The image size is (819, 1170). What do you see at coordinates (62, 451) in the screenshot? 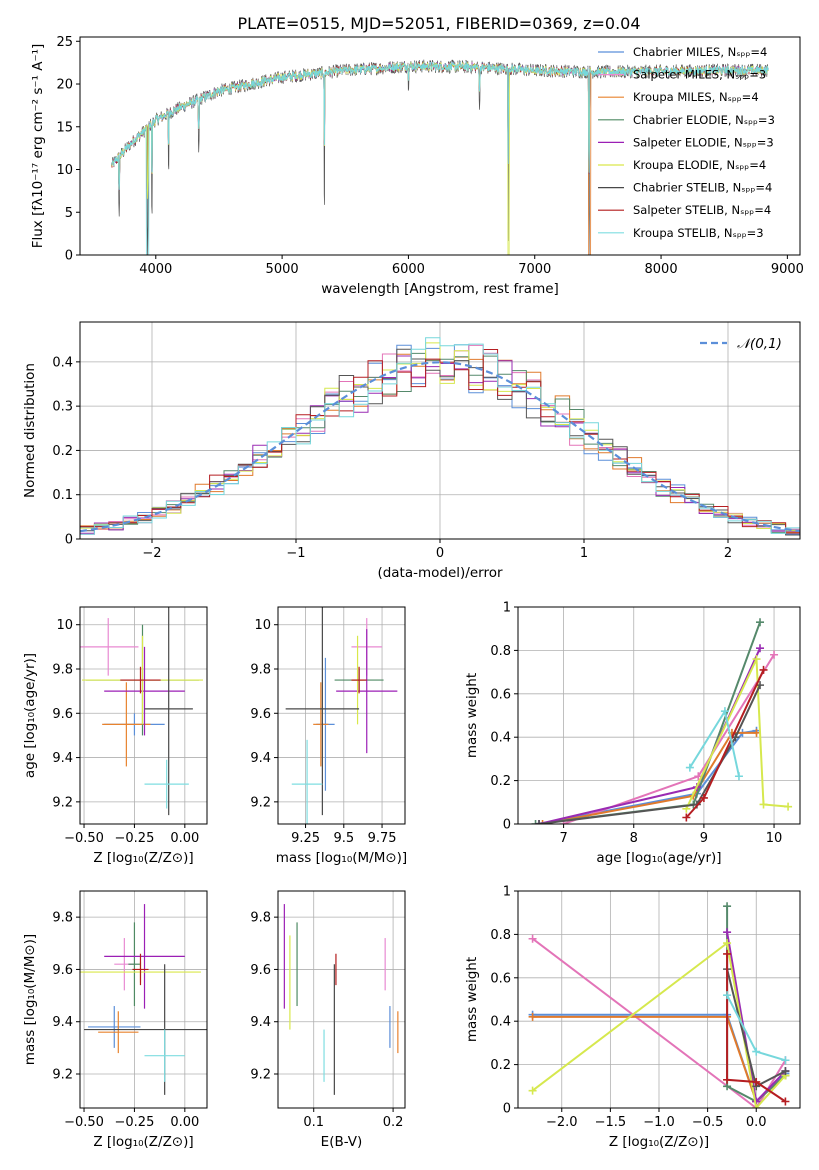
I see `y-tick-label: 0.2` at bounding box center [62, 451].